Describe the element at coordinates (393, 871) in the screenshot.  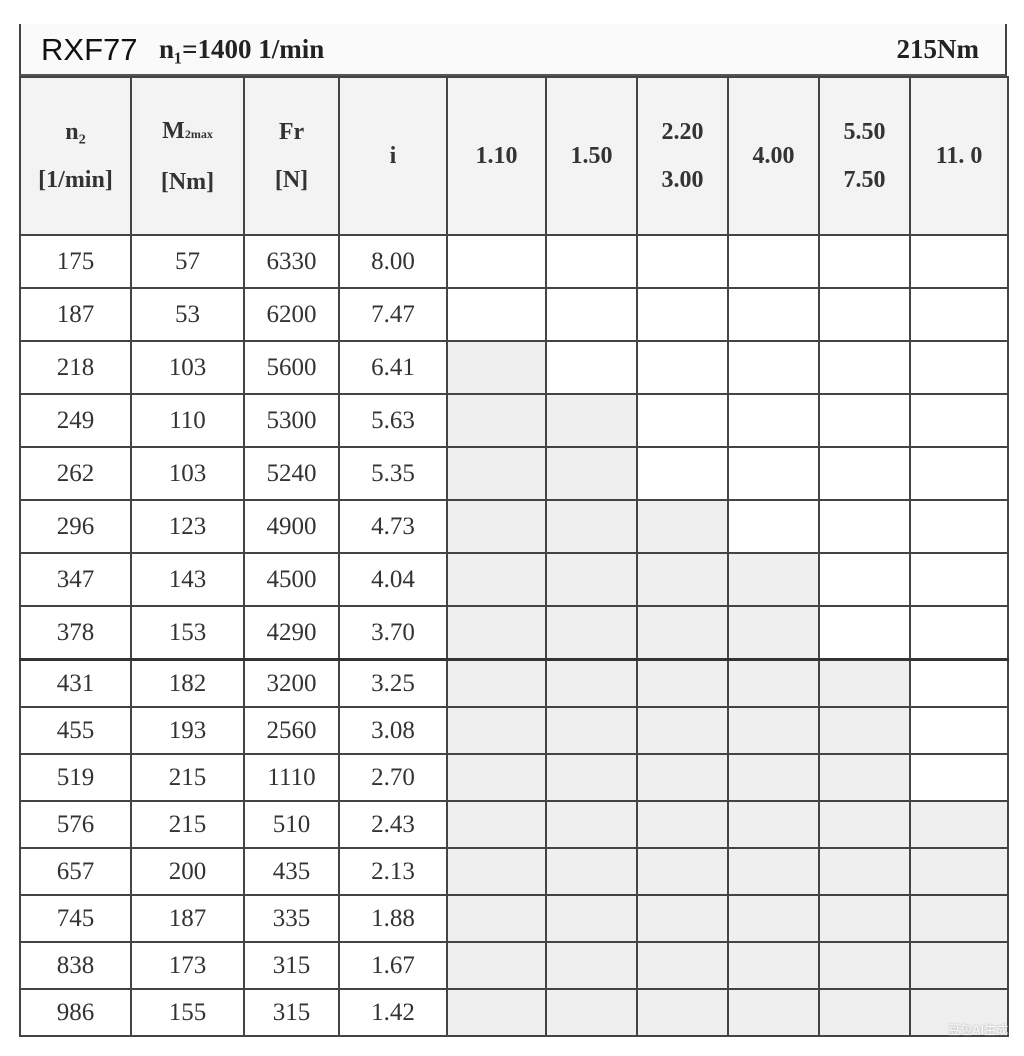
I see `cell-i: 2.13` at that location.